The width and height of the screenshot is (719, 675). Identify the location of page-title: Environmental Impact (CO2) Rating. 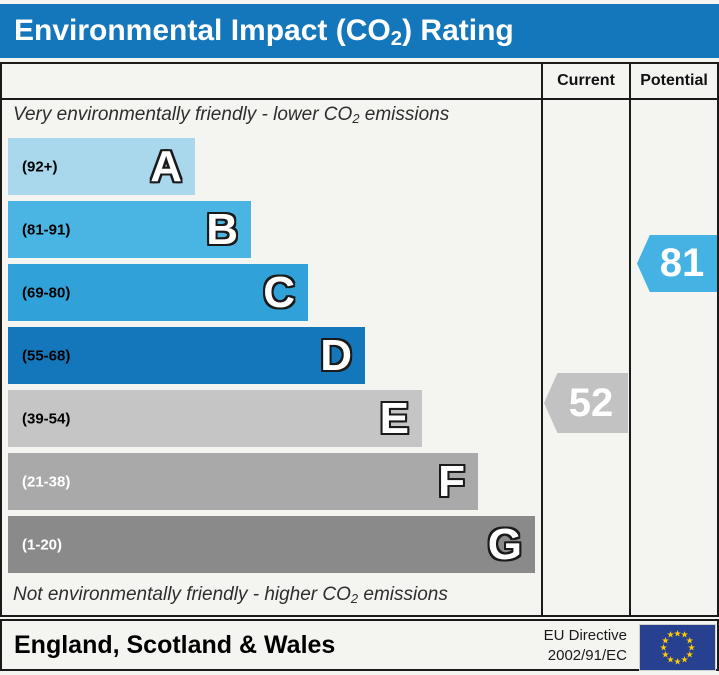
(359, 31).